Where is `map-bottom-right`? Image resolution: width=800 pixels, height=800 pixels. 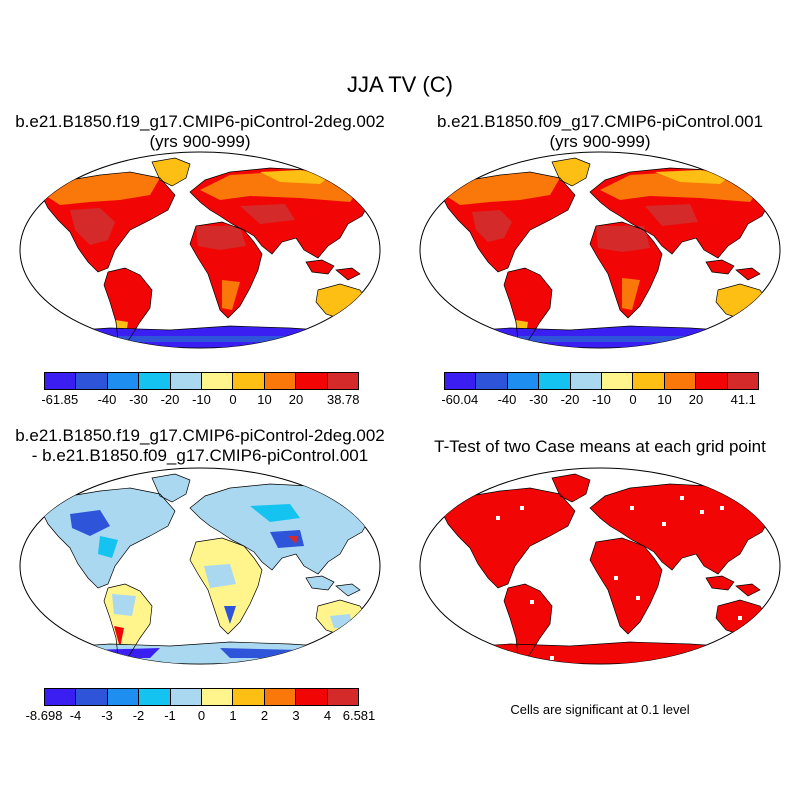
map-bottom-right is located at coordinates (600, 566).